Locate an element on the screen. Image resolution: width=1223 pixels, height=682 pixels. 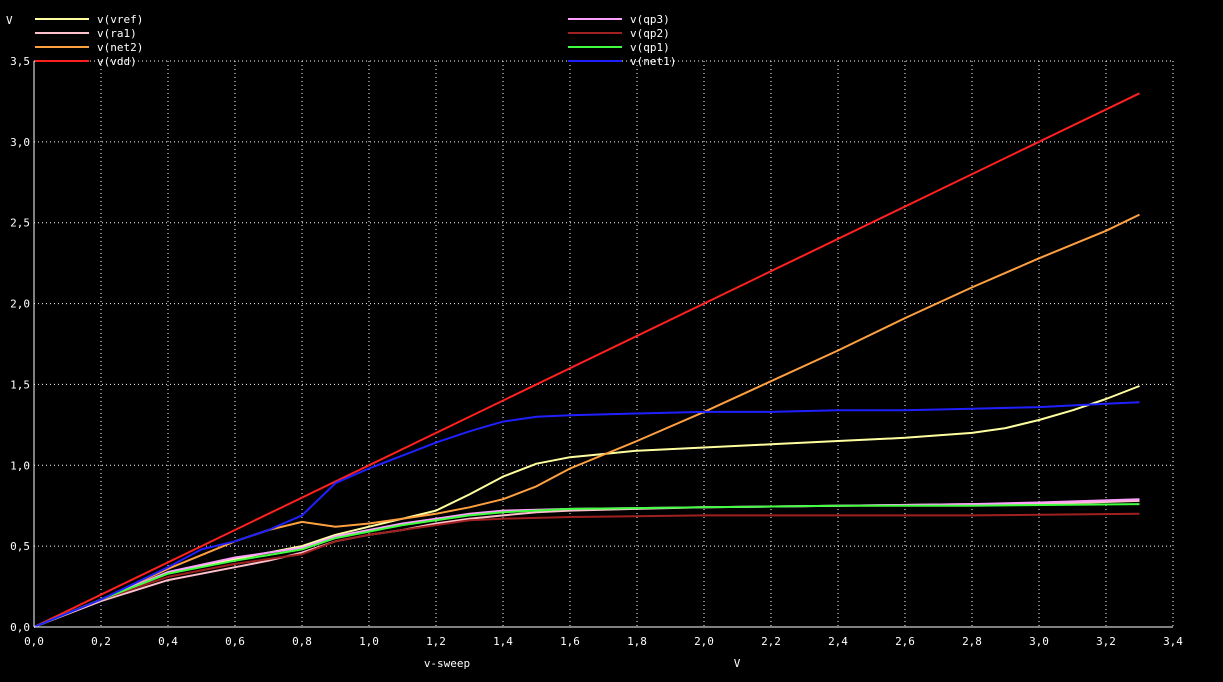
x-axis-label: v-sweep is located at coordinates (447, 663).